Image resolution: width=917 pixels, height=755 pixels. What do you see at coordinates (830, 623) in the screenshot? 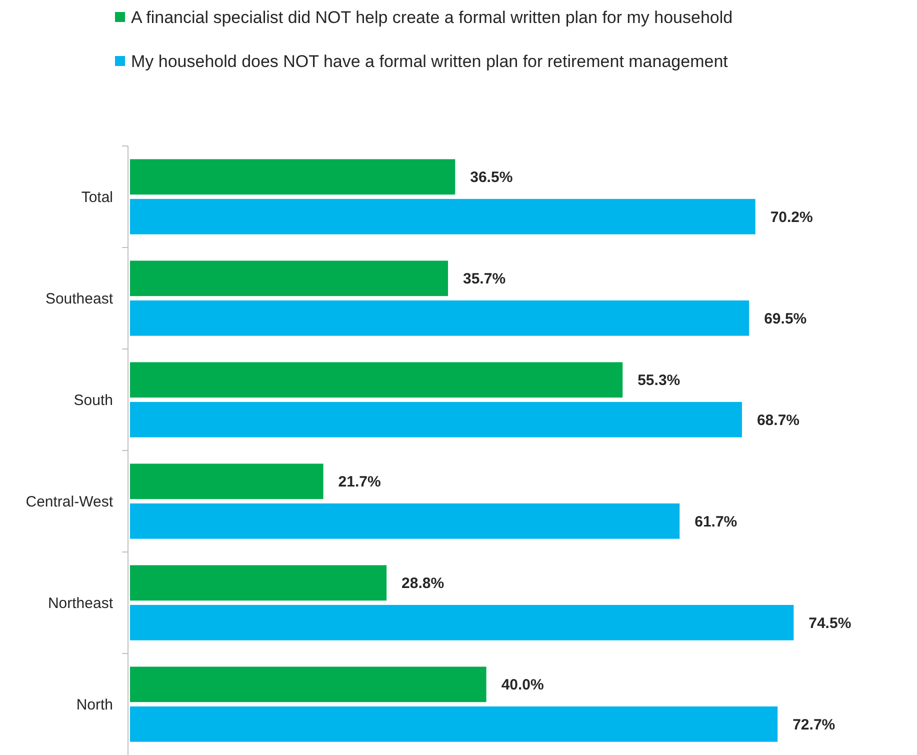
I see `data-label: 74.5%` at bounding box center [830, 623].